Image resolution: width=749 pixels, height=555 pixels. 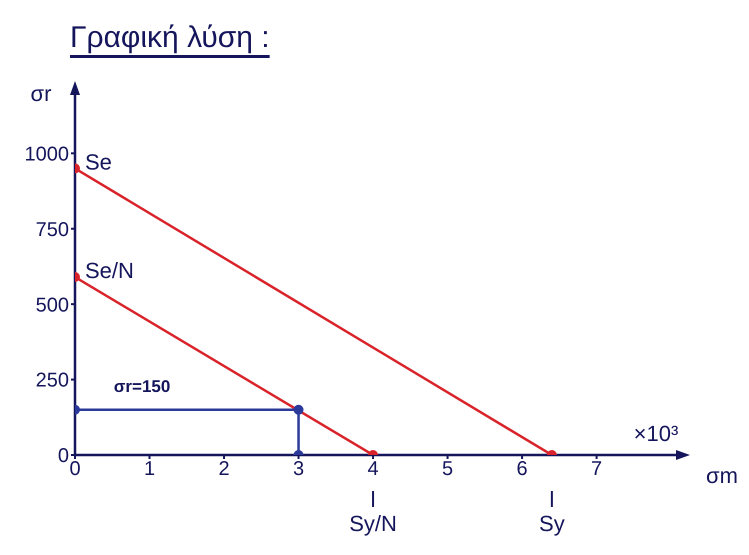 What do you see at coordinates (109, 271) in the screenshot?
I see `annotation: Se/N` at bounding box center [109, 271].